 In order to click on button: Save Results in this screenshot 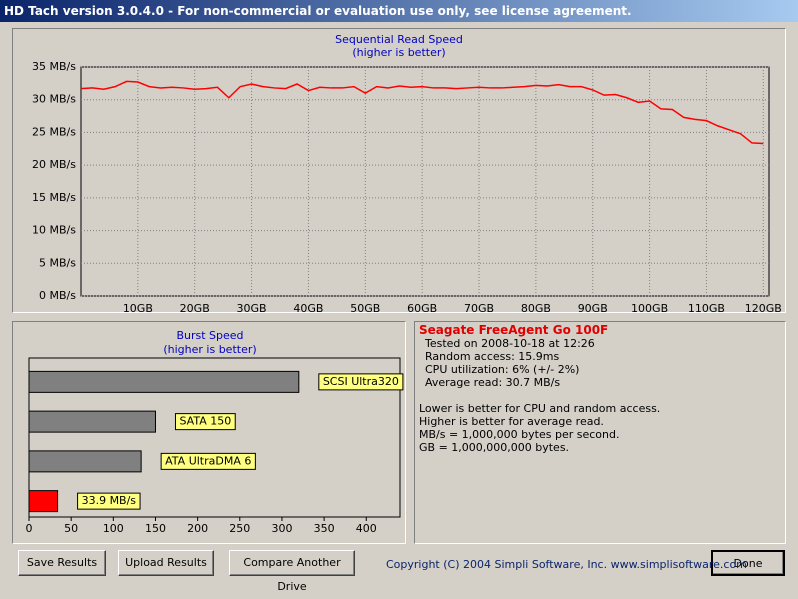, I will do `click(62, 563)`.